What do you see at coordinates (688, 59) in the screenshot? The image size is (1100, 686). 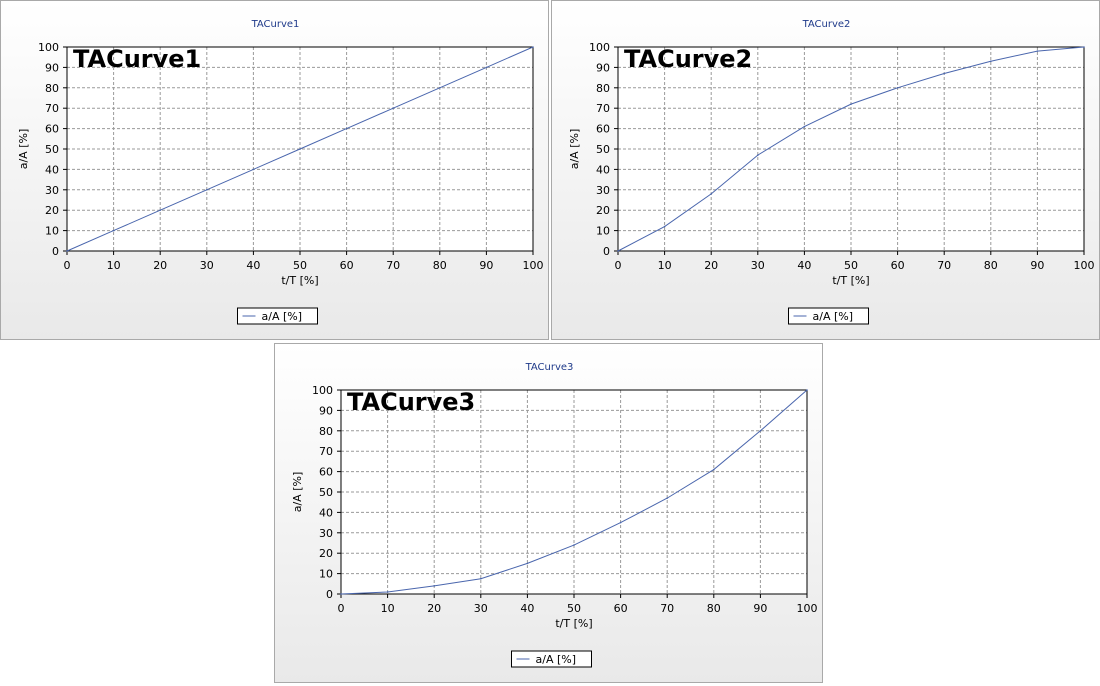 I see `overlay-label: TACurve2` at bounding box center [688, 59].